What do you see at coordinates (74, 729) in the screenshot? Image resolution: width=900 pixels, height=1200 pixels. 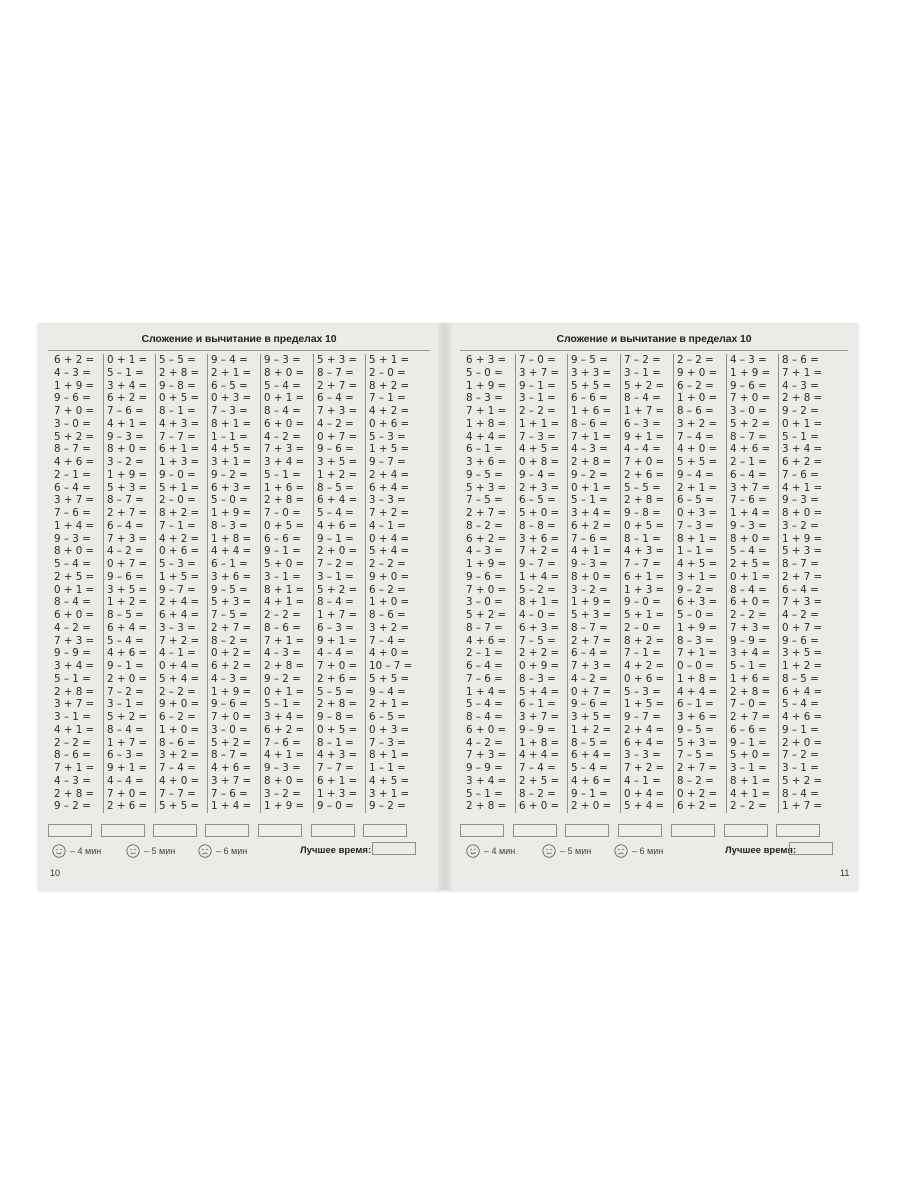 I see `exercise-item: 4 + 1 =` at bounding box center [74, 729].